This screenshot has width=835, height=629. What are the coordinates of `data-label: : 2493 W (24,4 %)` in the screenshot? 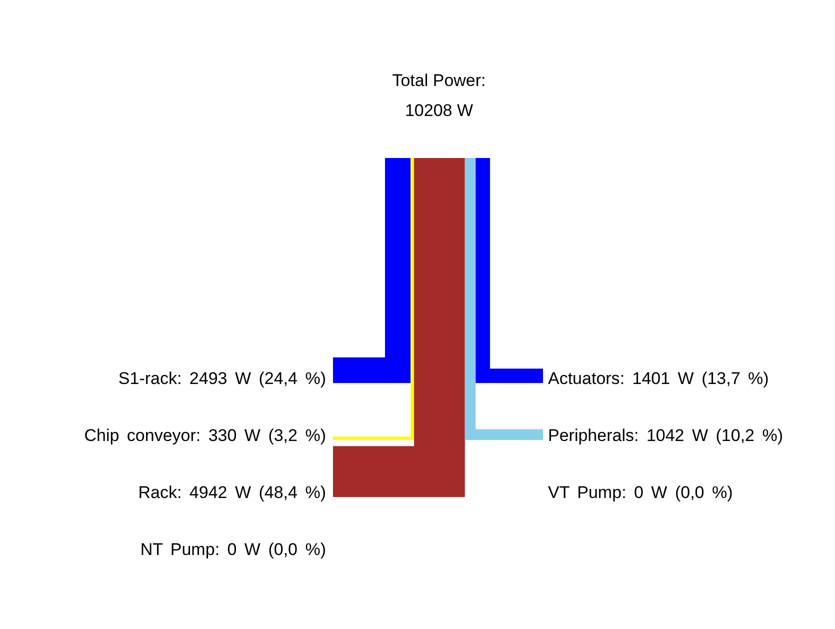 It's located at (251, 378).